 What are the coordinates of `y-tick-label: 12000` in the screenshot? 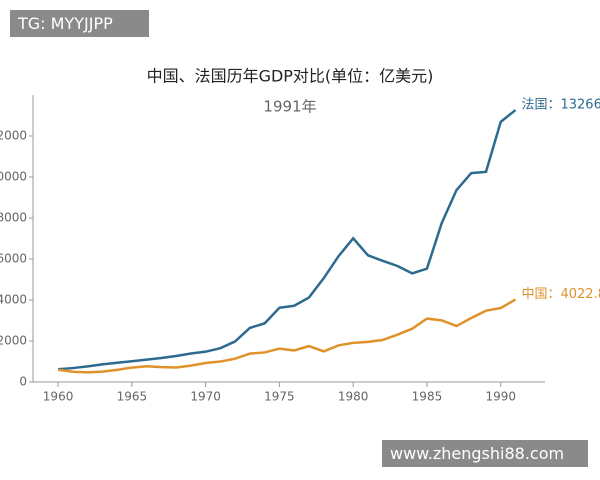 It's located at (13, 136).